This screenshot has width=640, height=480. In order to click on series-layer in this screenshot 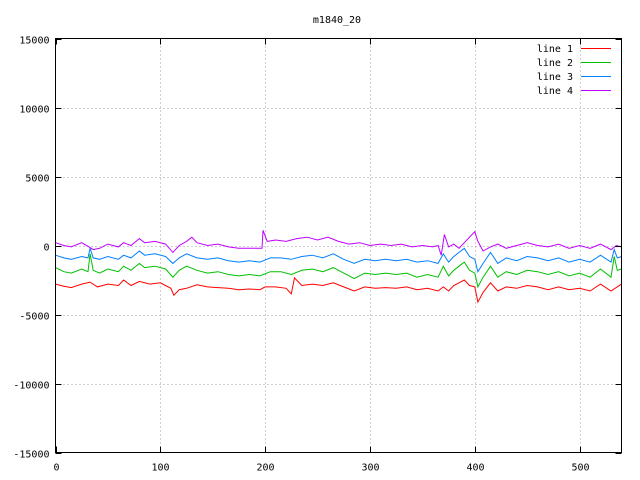, I will do `click(338, 267)`.